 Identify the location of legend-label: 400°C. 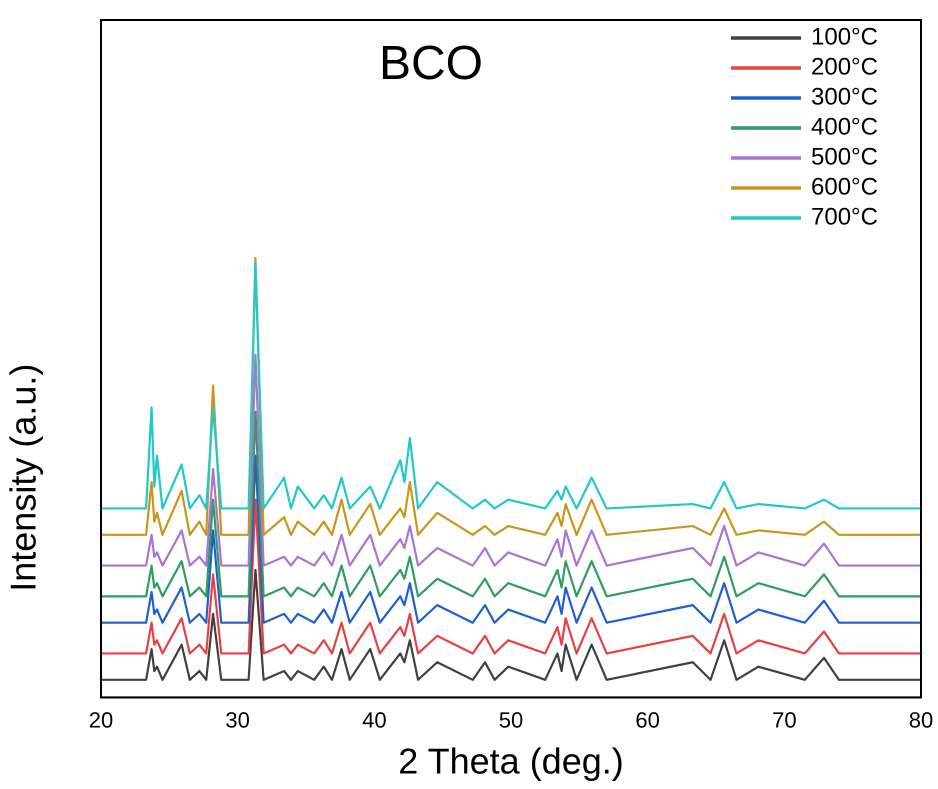
(844, 127).